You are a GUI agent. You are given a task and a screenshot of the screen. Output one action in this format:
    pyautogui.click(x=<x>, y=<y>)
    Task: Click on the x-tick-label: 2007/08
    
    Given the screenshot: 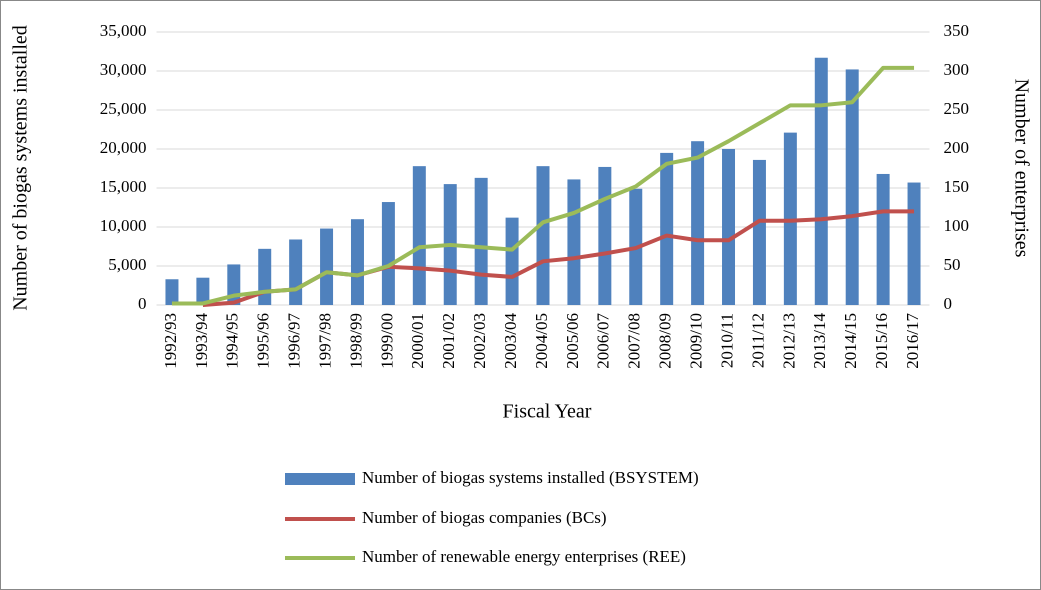 What is the action you would take?
    pyautogui.click(x=634, y=341)
    